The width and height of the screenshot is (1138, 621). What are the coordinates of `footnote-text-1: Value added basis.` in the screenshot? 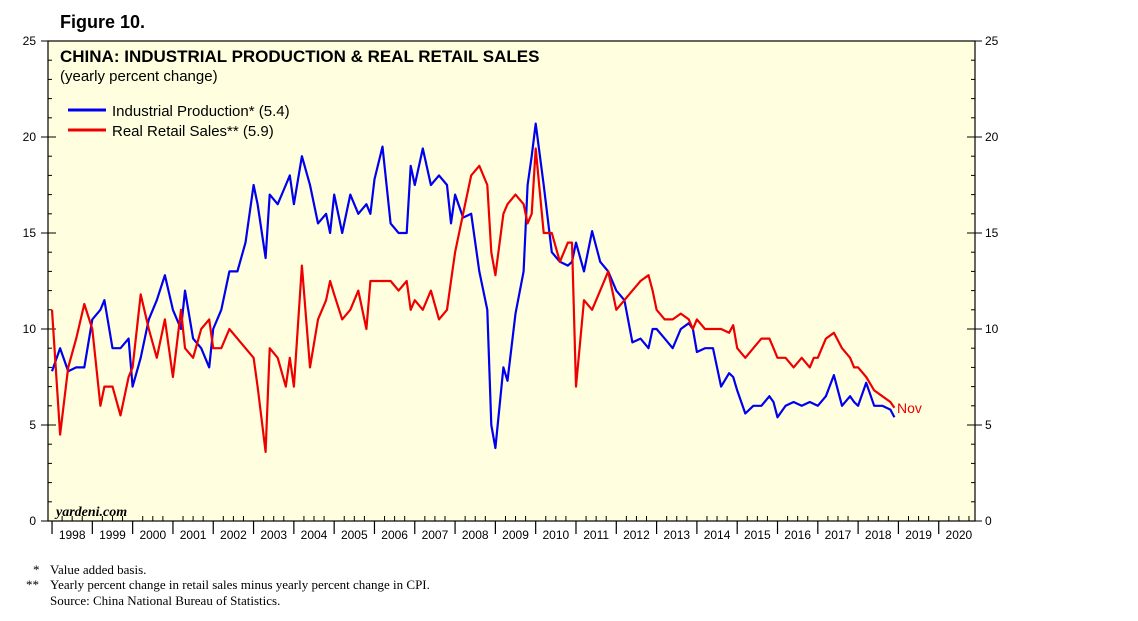 It's located at (98, 569).